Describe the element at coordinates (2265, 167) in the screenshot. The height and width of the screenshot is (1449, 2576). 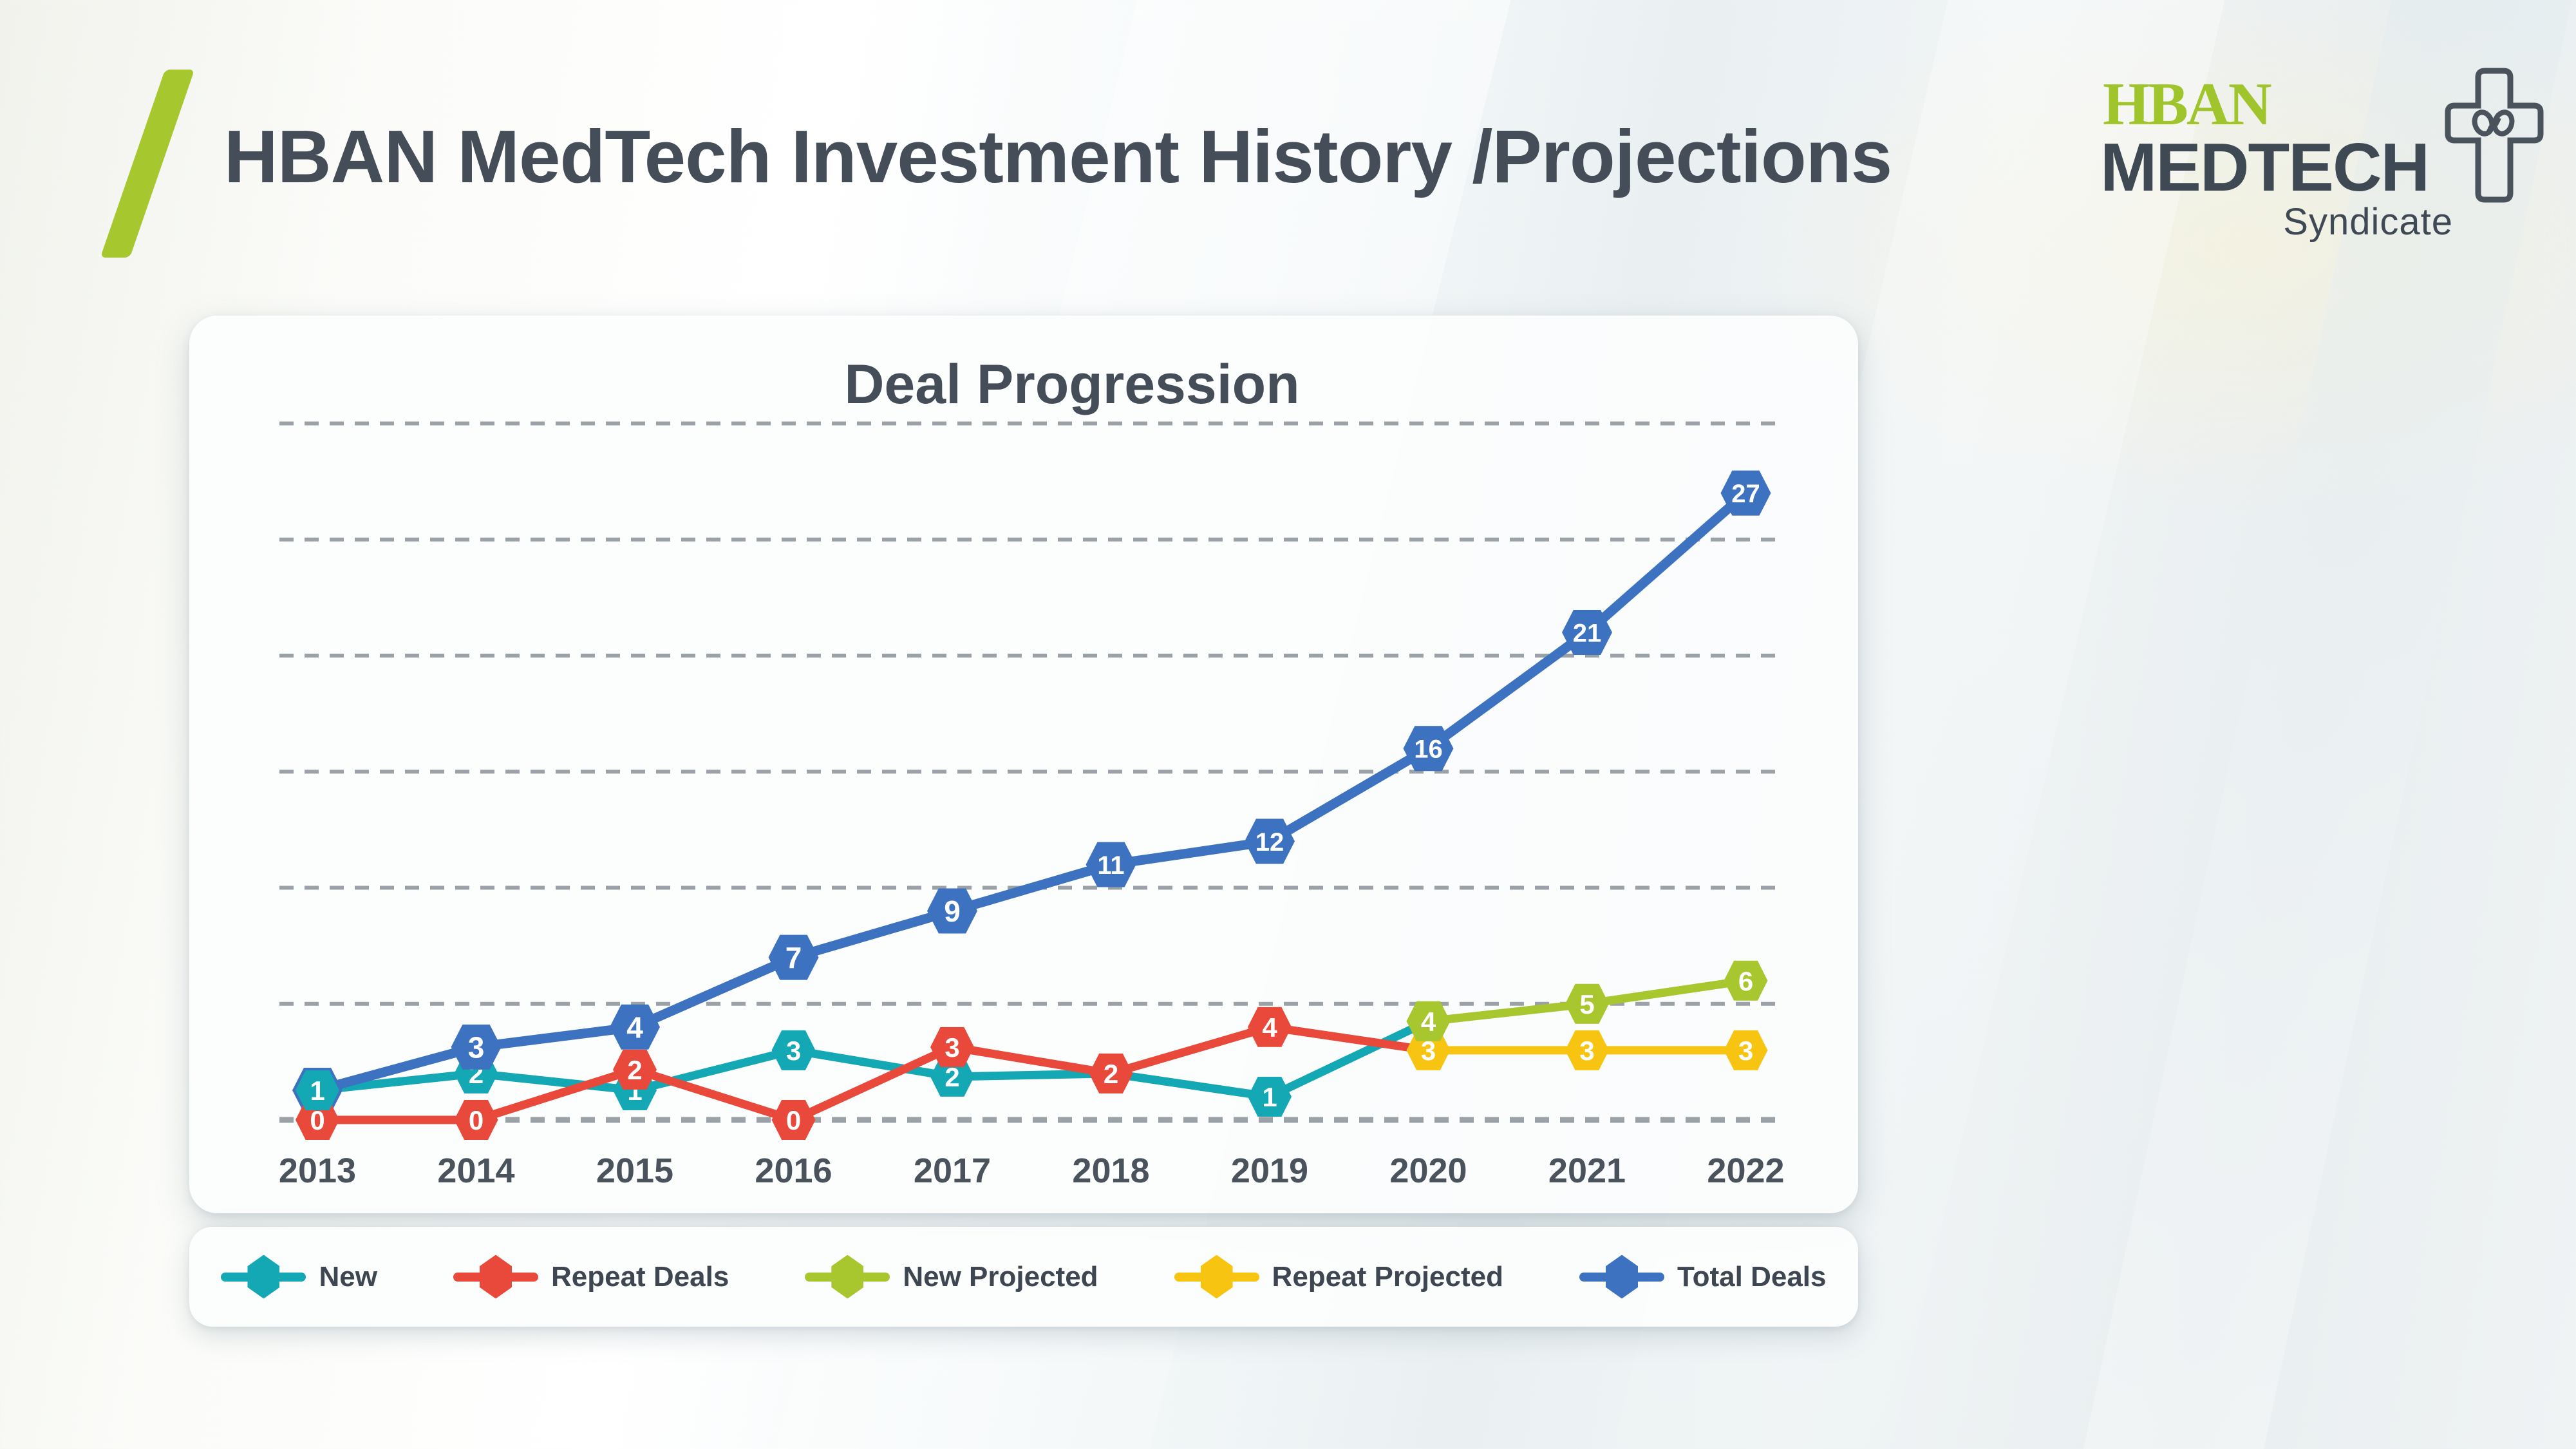
I see `logo-medtech-text: MEDTECH` at that location.